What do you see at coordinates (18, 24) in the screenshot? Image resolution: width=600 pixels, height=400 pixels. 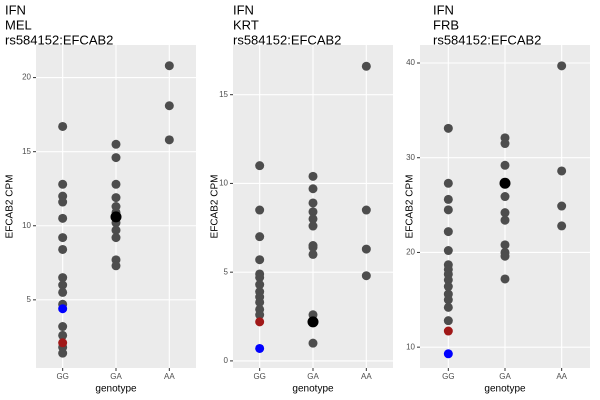 I see `chart-title: MEL` at bounding box center [18, 24].